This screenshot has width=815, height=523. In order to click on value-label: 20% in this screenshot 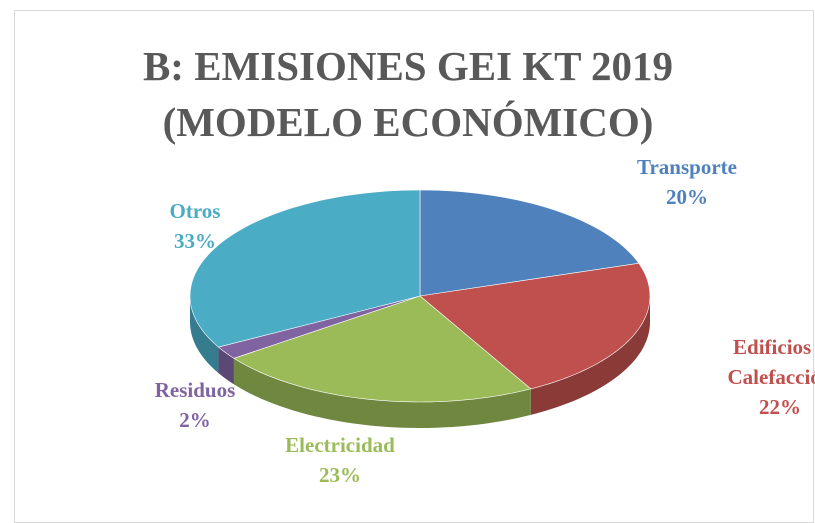, I will do `click(687, 197)`.